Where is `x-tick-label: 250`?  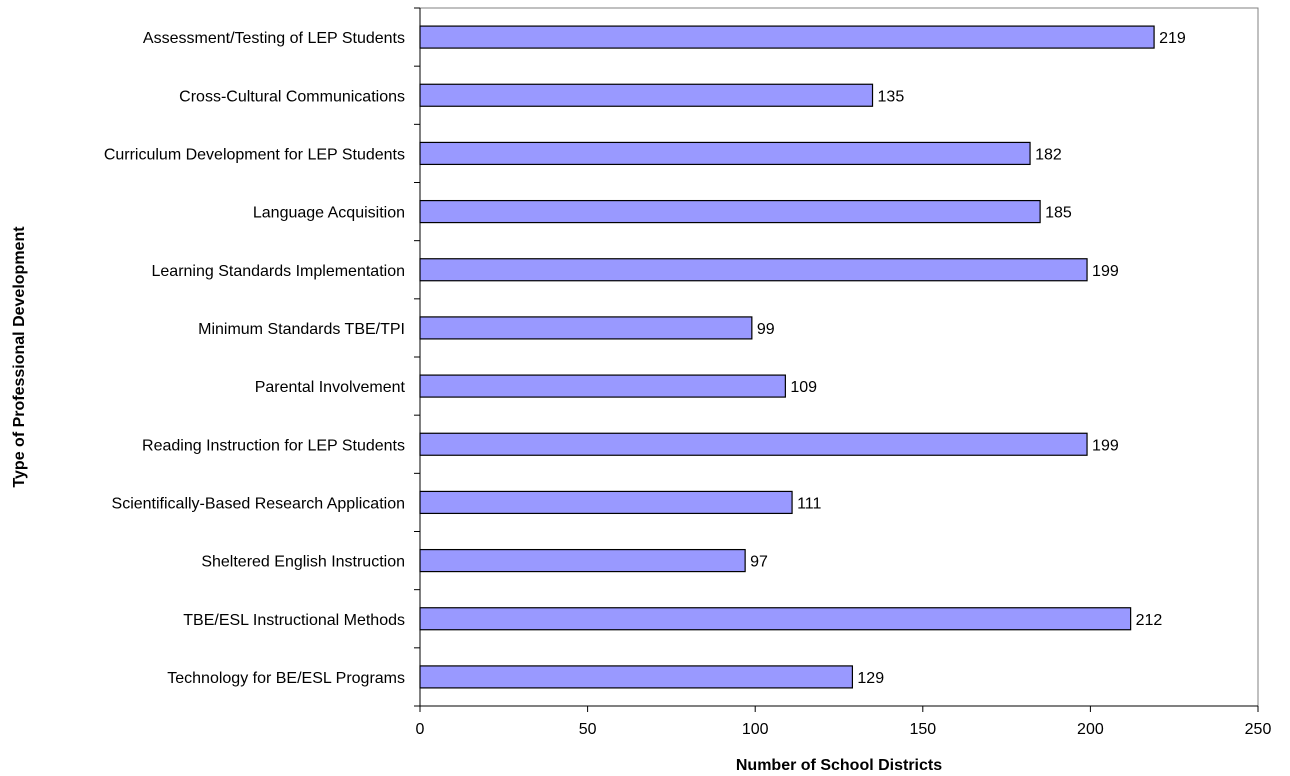
x-tick-label: 250 is located at coordinates (1258, 729).